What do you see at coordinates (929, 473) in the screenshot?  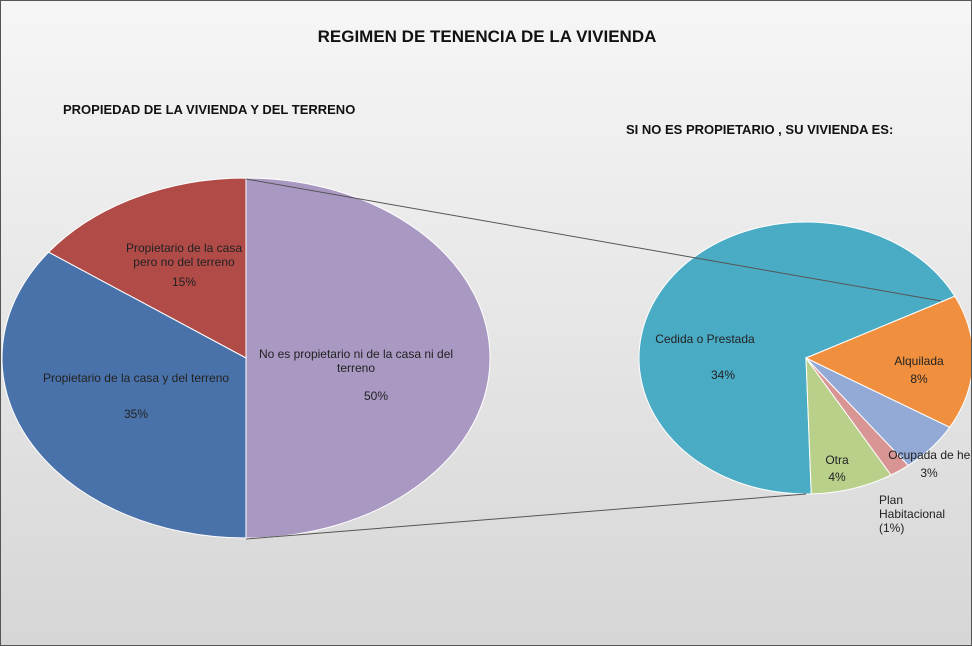 I see `value-label: 3%` at bounding box center [929, 473].